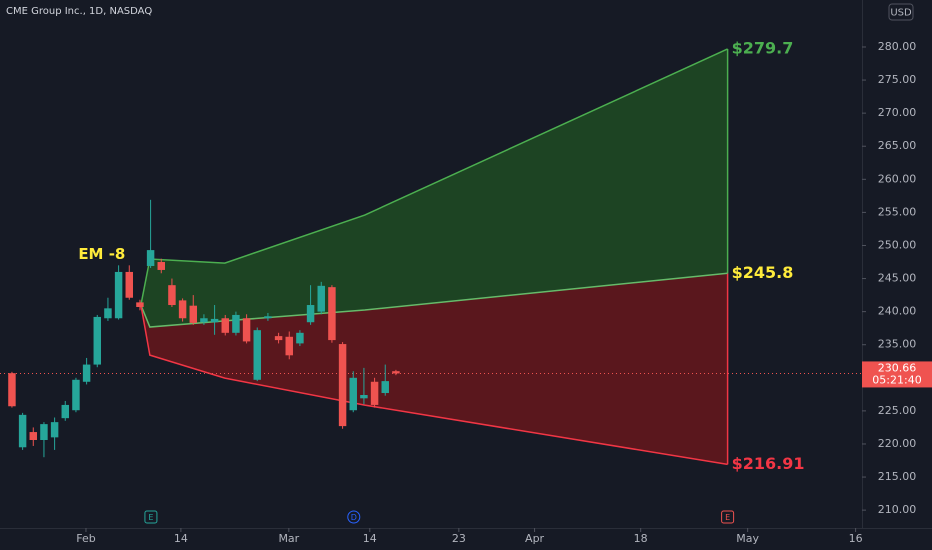 The height and width of the screenshot is (550, 932). What do you see at coordinates (768, 463) in the screenshot?
I see `end-label: $216.91` at bounding box center [768, 463].